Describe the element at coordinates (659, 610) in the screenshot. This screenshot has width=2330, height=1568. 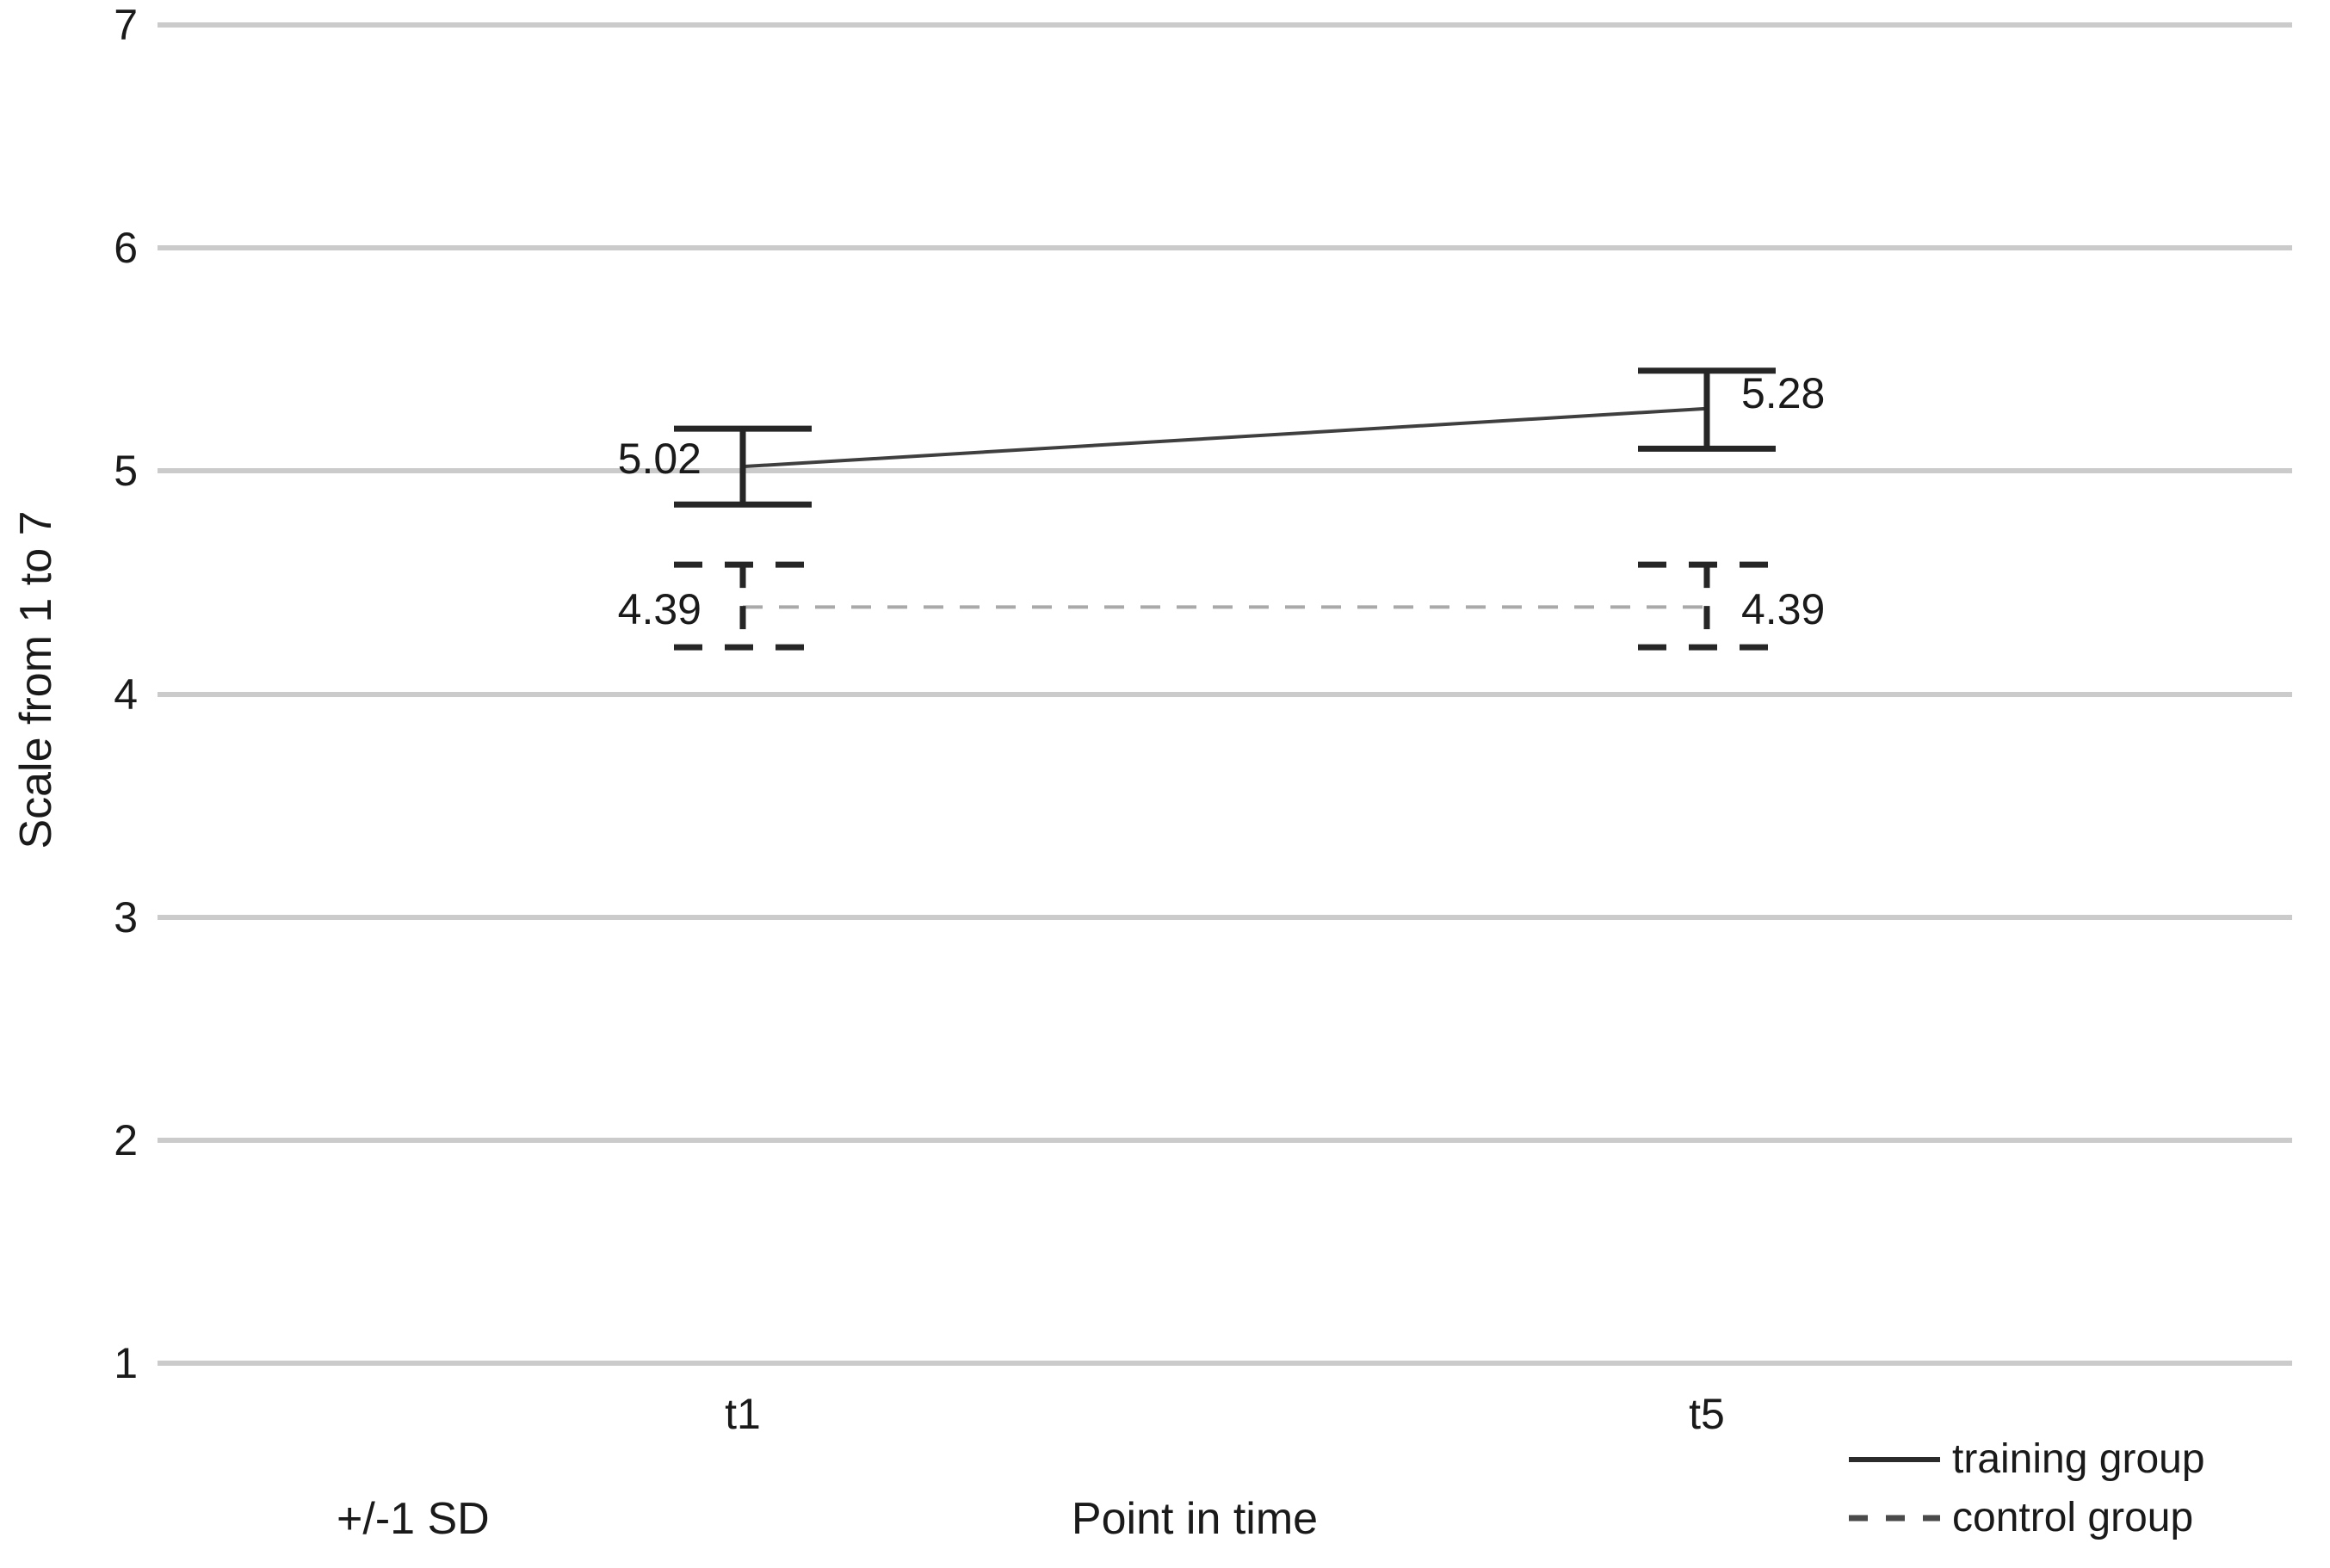
I see `control-group-value-label-t1: 4.39` at that location.